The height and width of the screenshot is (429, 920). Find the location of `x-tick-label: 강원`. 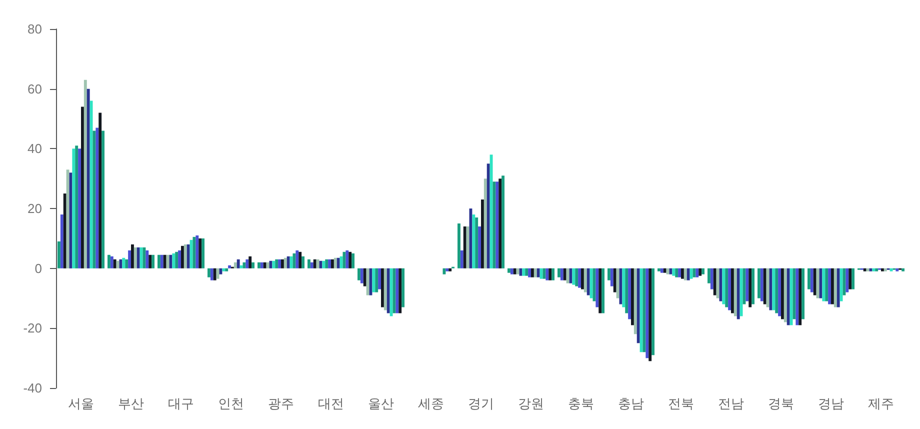

x-tick-label: 강원 is located at coordinates (531, 404).